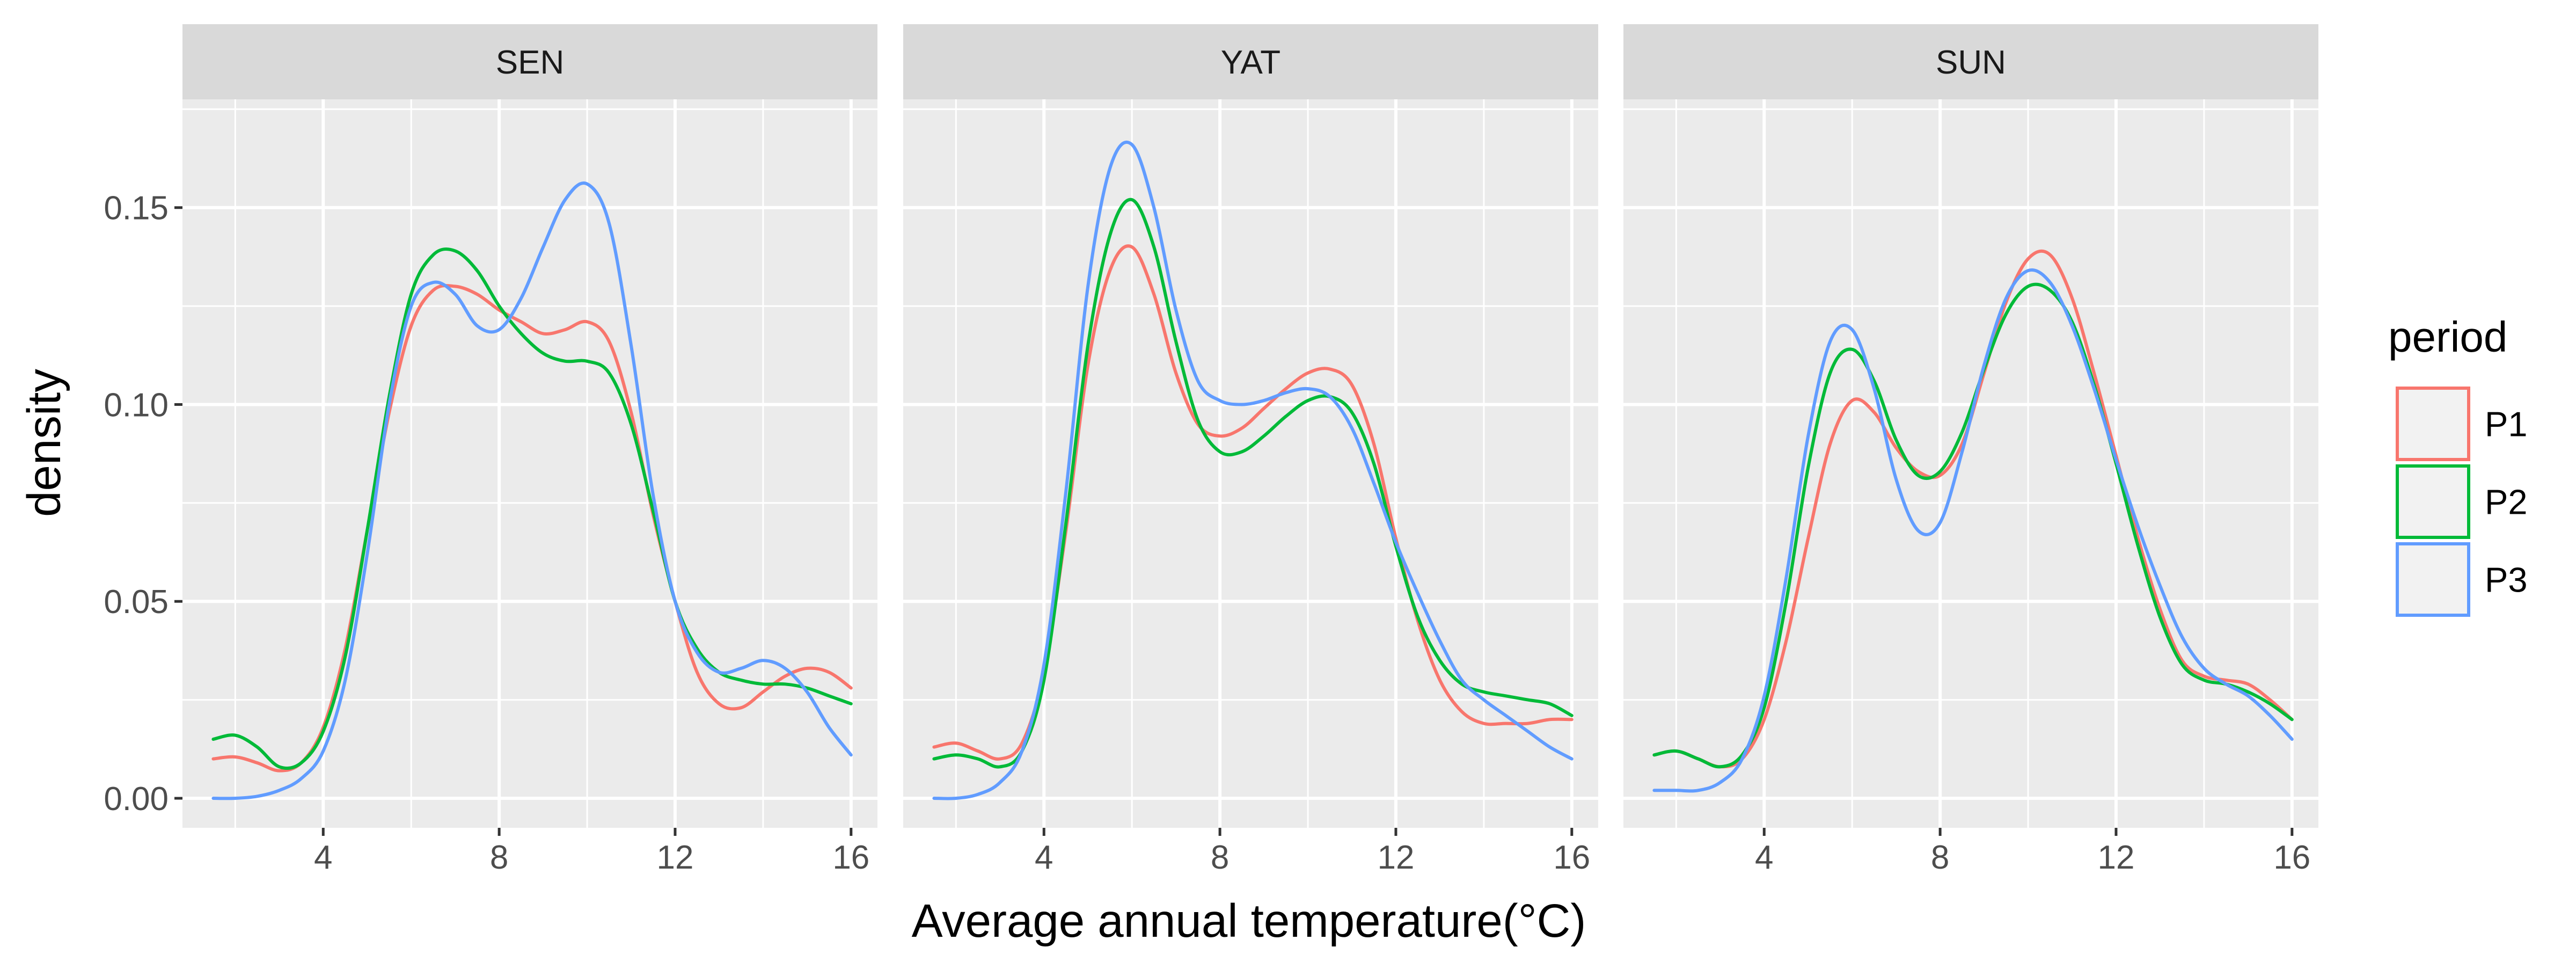  What do you see at coordinates (532, 528) in the screenshot?
I see `density-curve-sen-p1` at bounding box center [532, 528].